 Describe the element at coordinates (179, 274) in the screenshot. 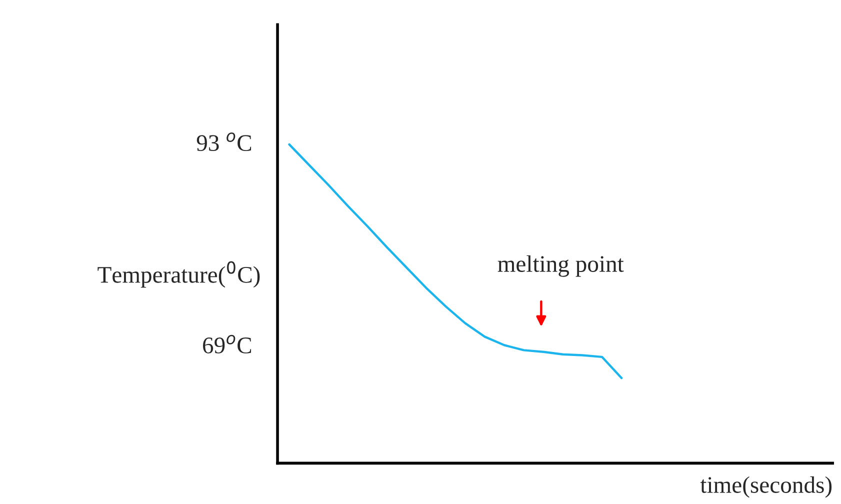

I see `y-axis-title: Temperature($^{0}$C)` at that location.